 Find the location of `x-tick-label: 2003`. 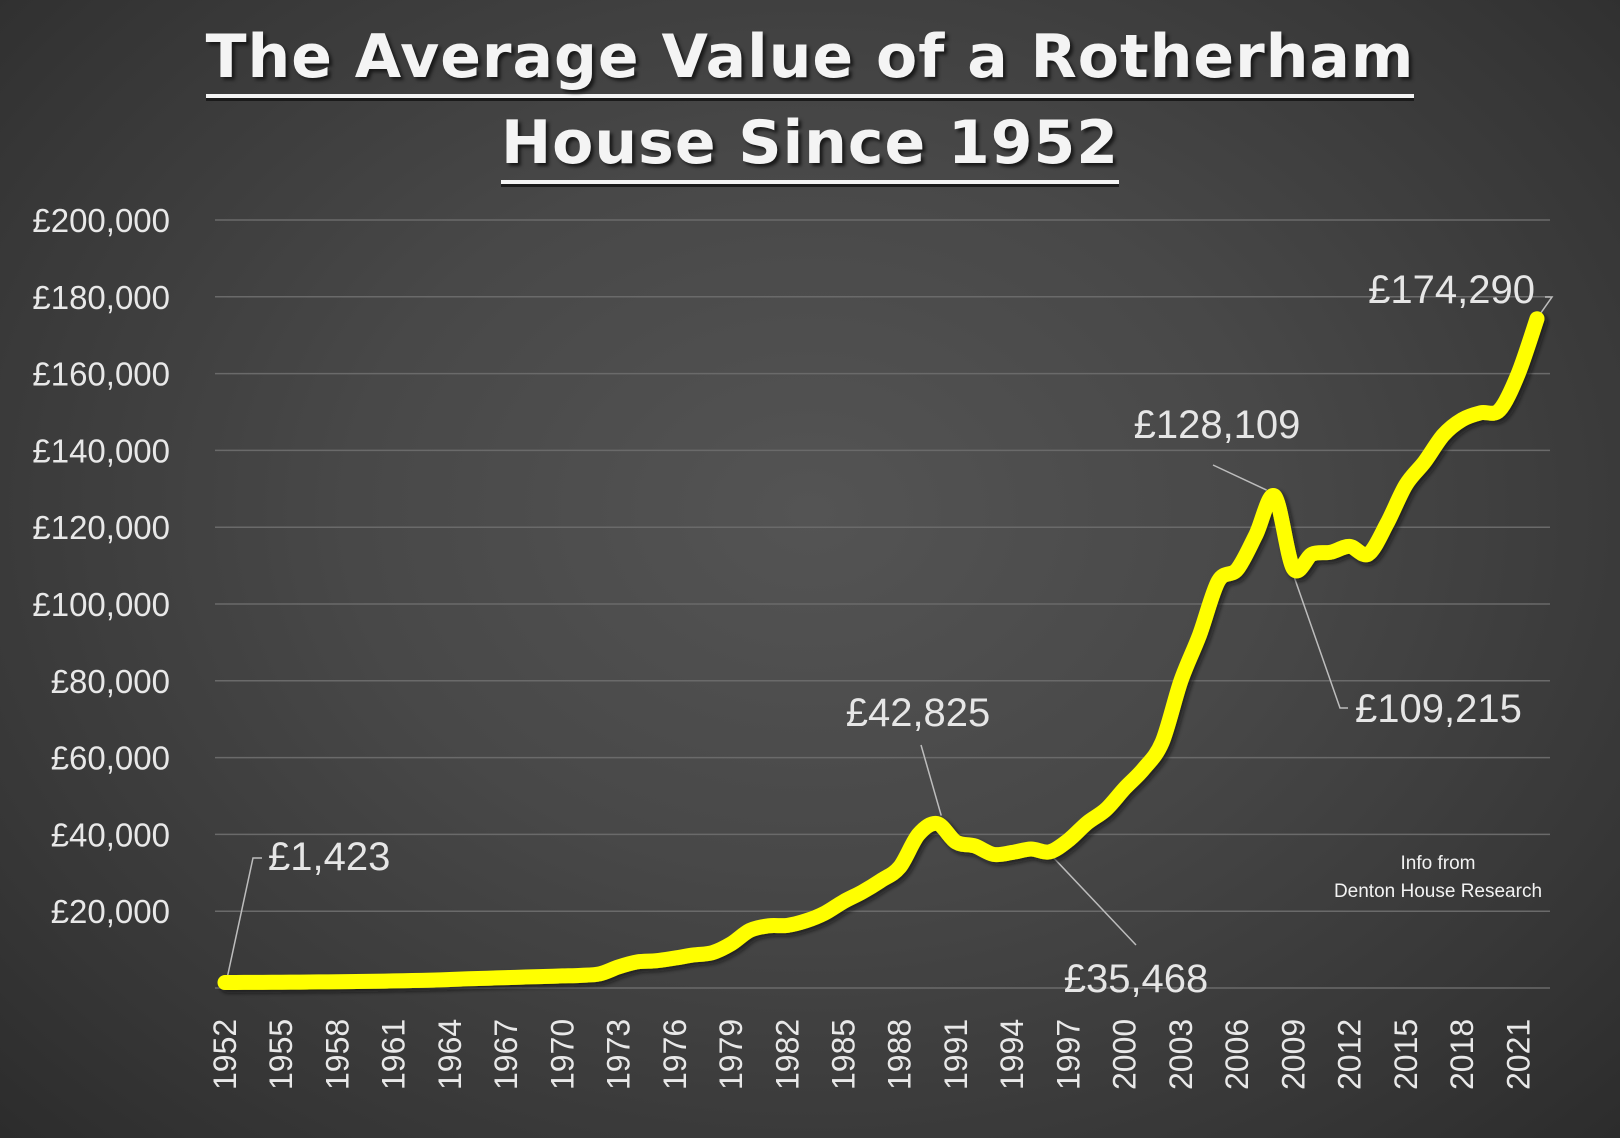

x-tick-label: 2003 is located at coordinates (1181, 1054).